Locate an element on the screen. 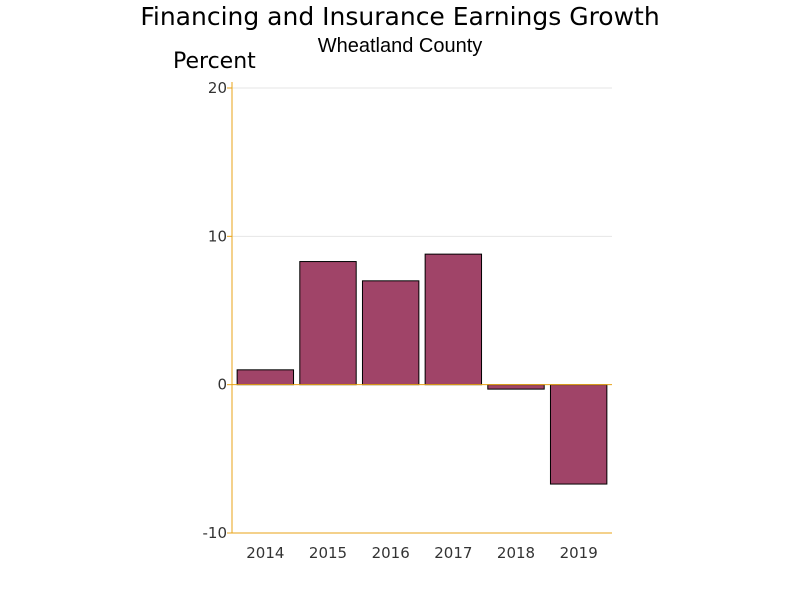 Image resolution: width=800 pixels, height=600 pixels. y-tick-label: 0 is located at coordinates (222, 385).